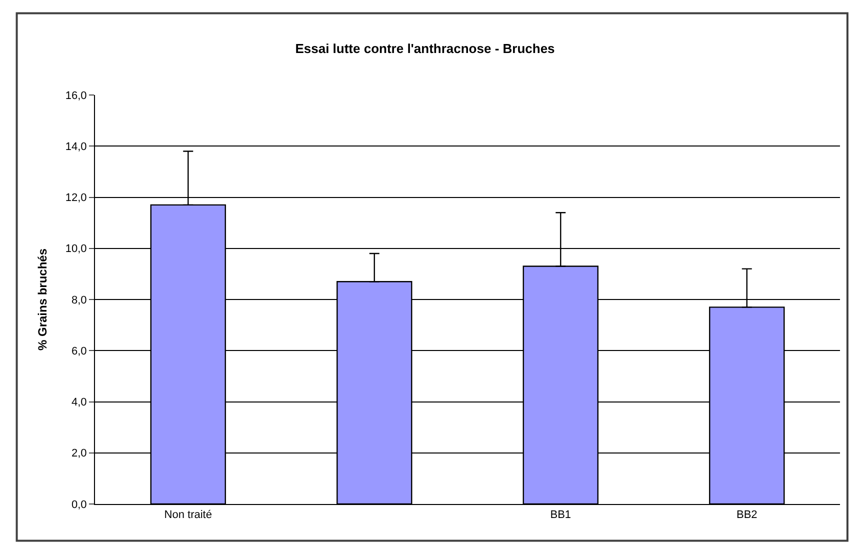 The width and height of the screenshot is (850, 546). What do you see at coordinates (76, 198) in the screenshot?
I see `y-tick-label: 12,0` at bounding box center [76, 198].